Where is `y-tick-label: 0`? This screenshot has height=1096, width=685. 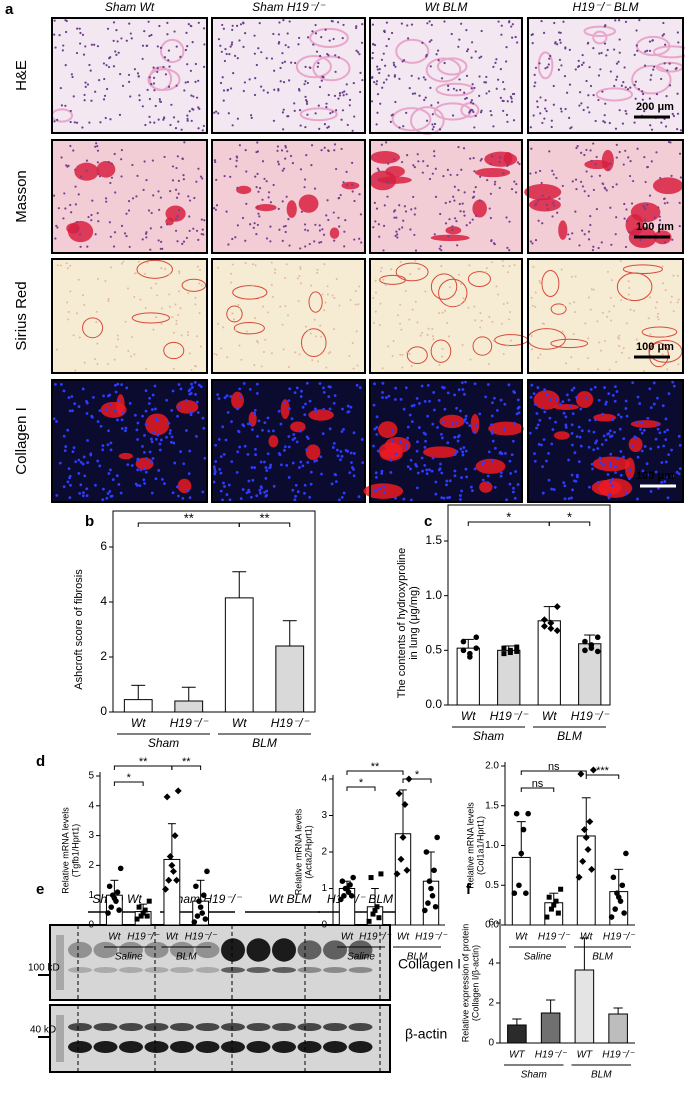
y-tick-label: 0 is located at coordinates (91, 925).